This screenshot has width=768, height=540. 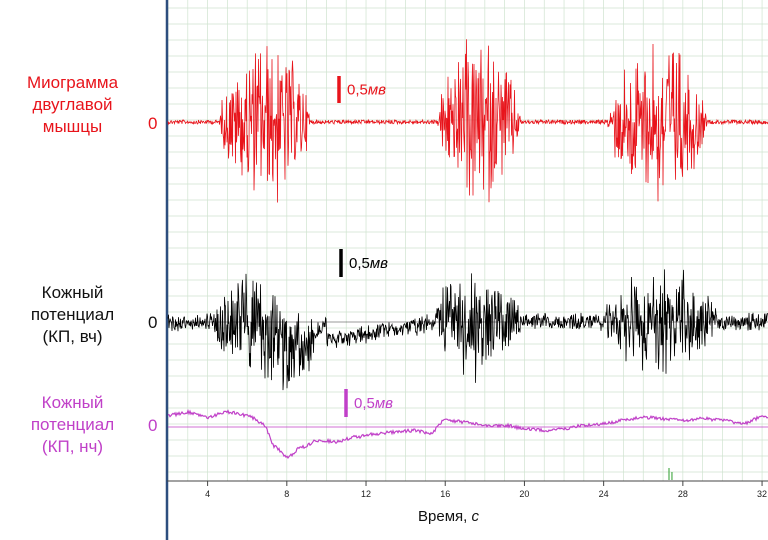 I want to click on x-axis-title-text: Время,, so click(x=443, y=516).